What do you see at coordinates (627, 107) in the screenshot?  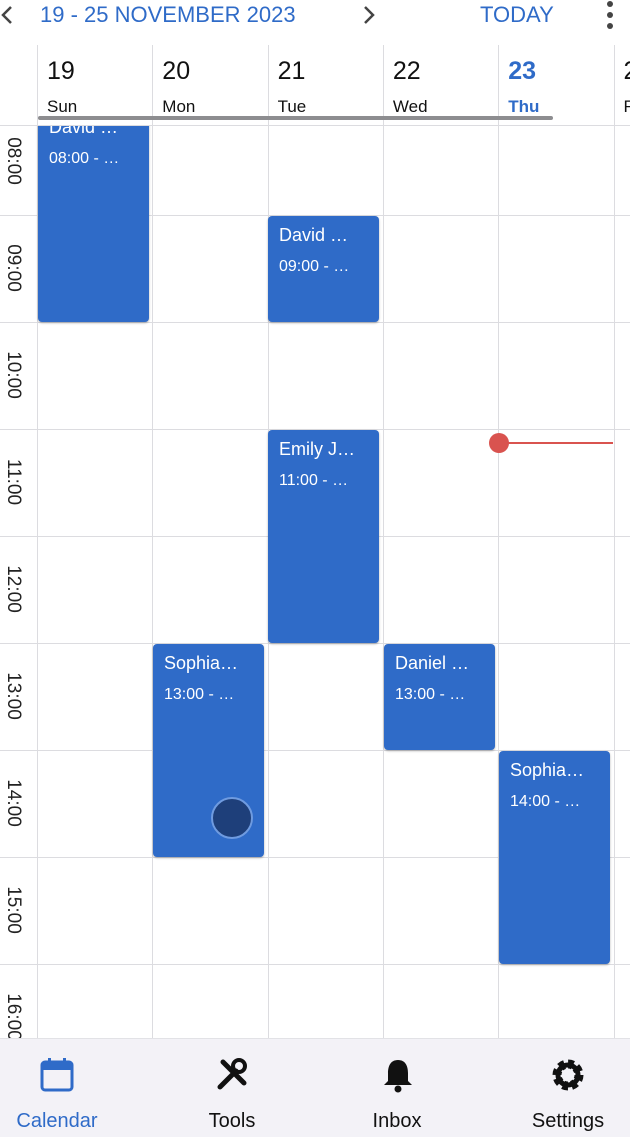 I see `day-weekday: Fri` at bounding box center [627, 107].